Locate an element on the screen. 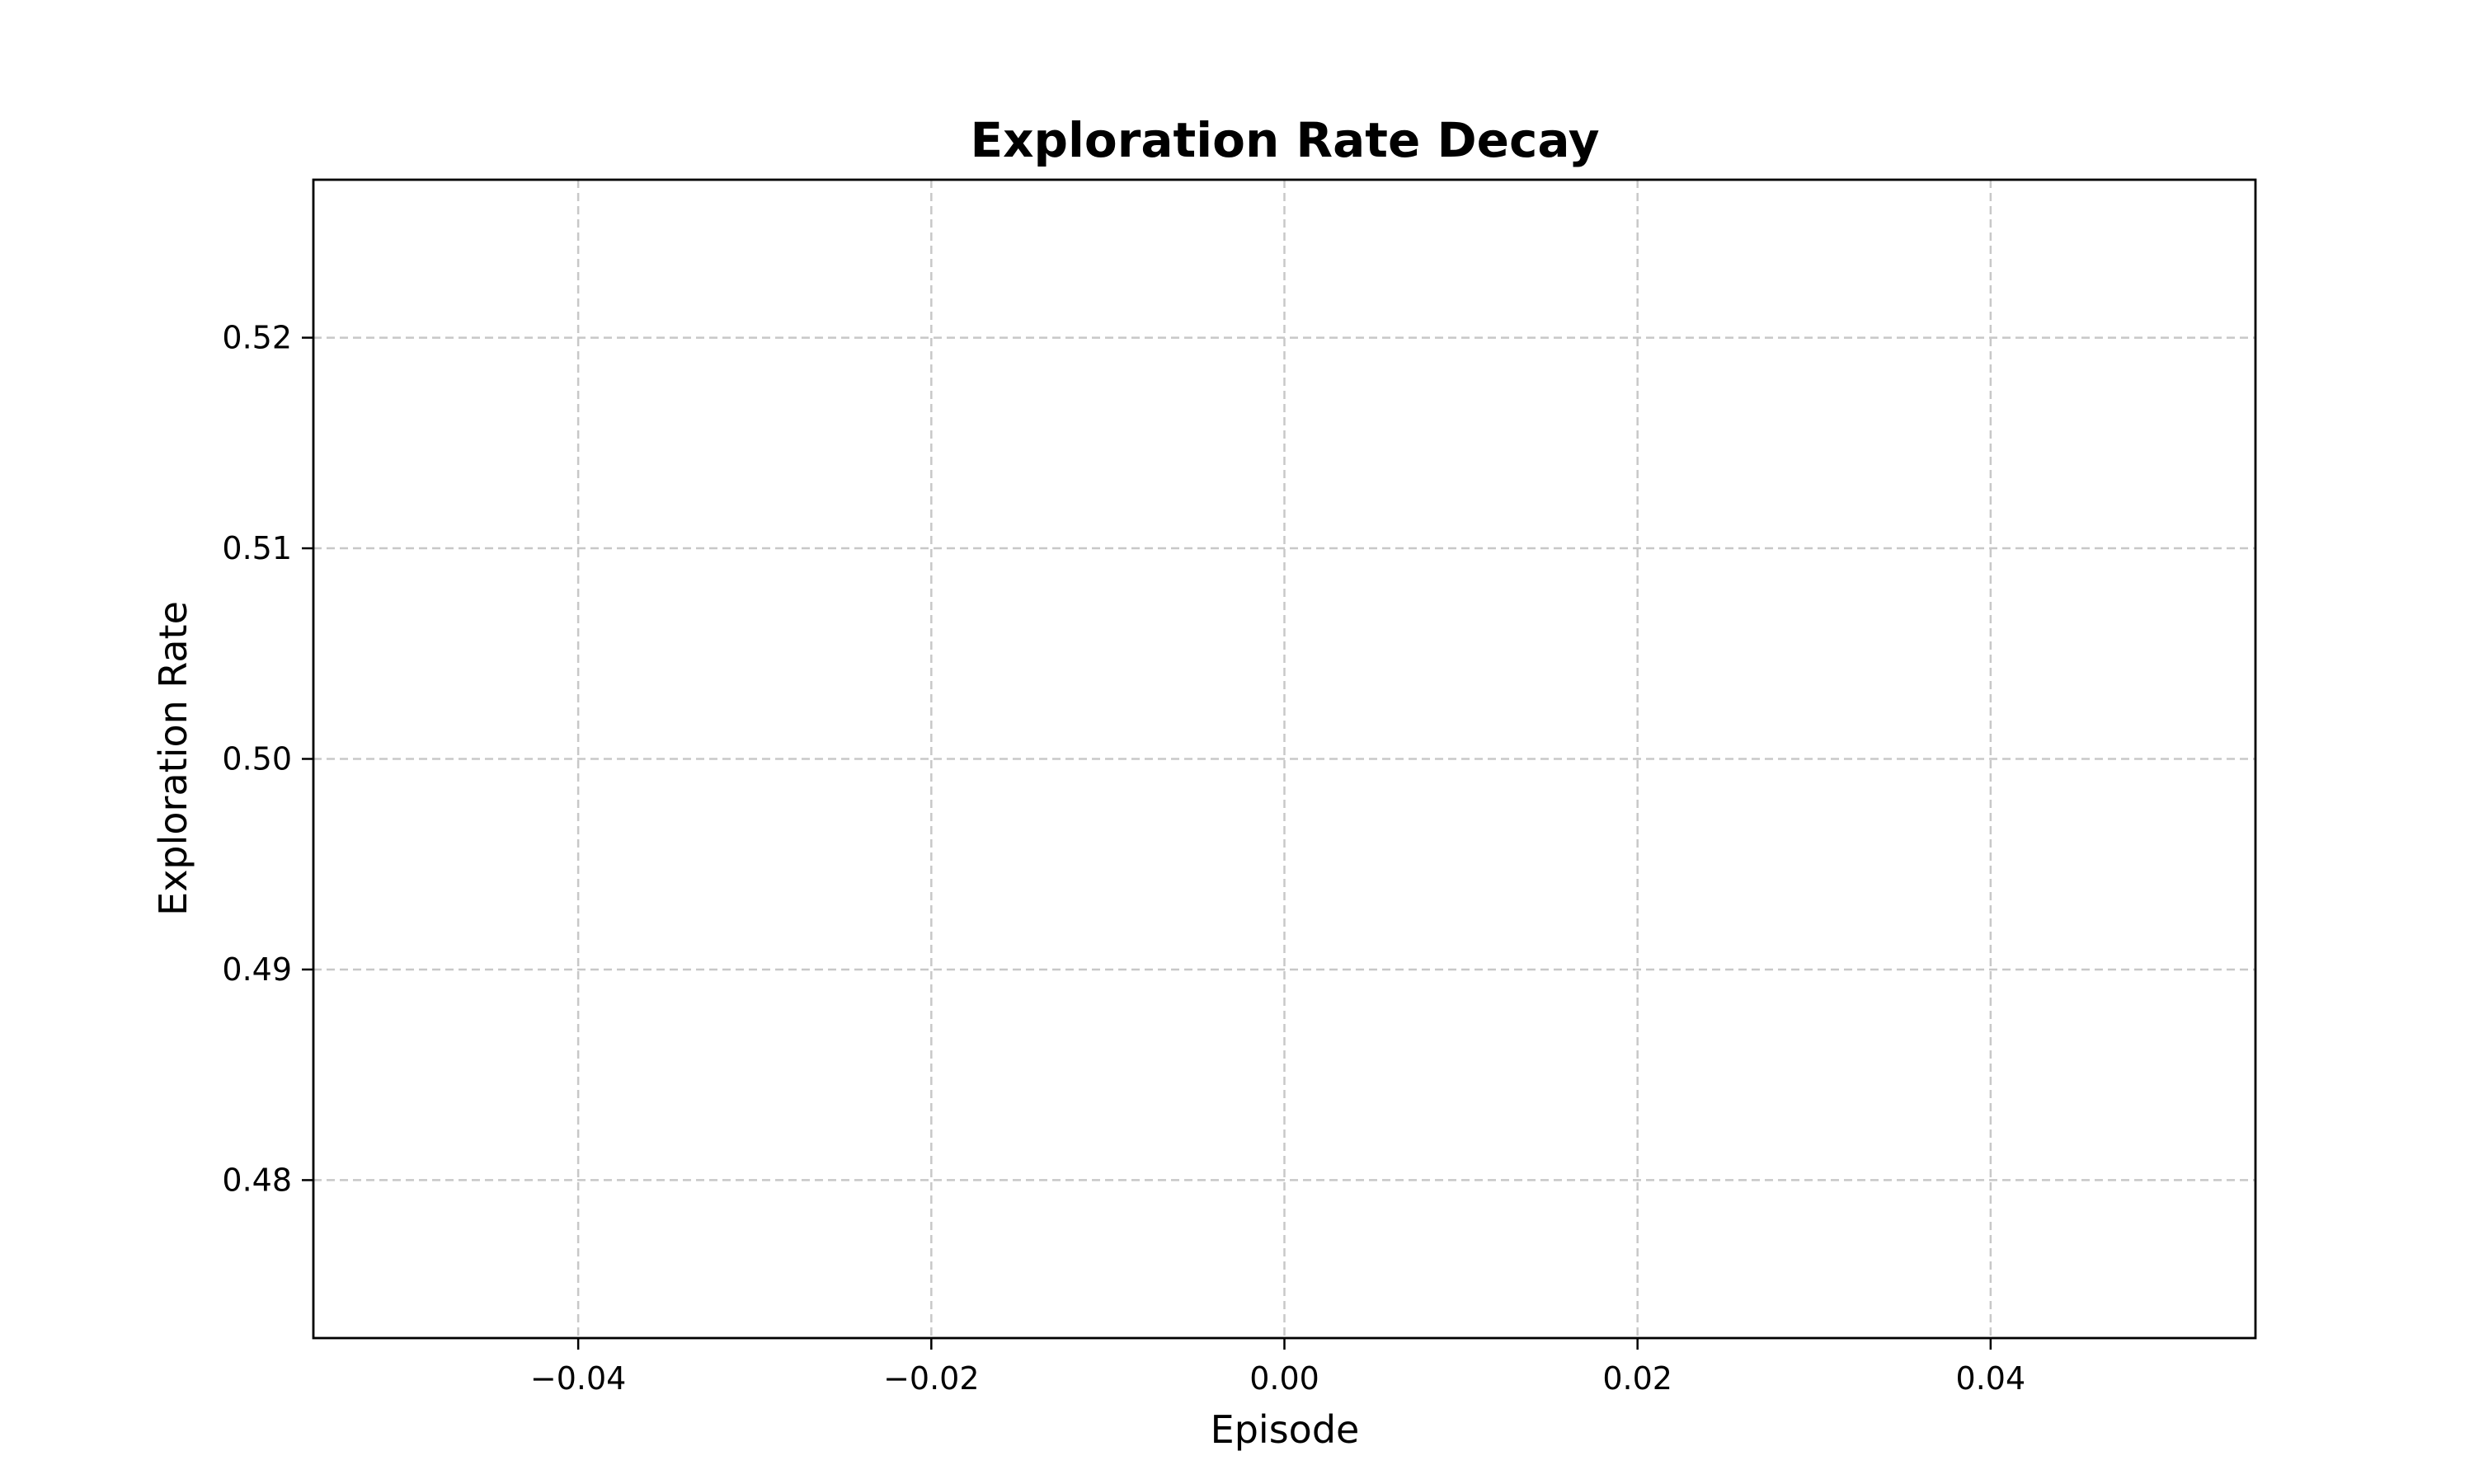 Image resolution: width=2474 pixels, height=1484 pixels. x-tick-label: −0.04 is located at coordinates (578, 1378).